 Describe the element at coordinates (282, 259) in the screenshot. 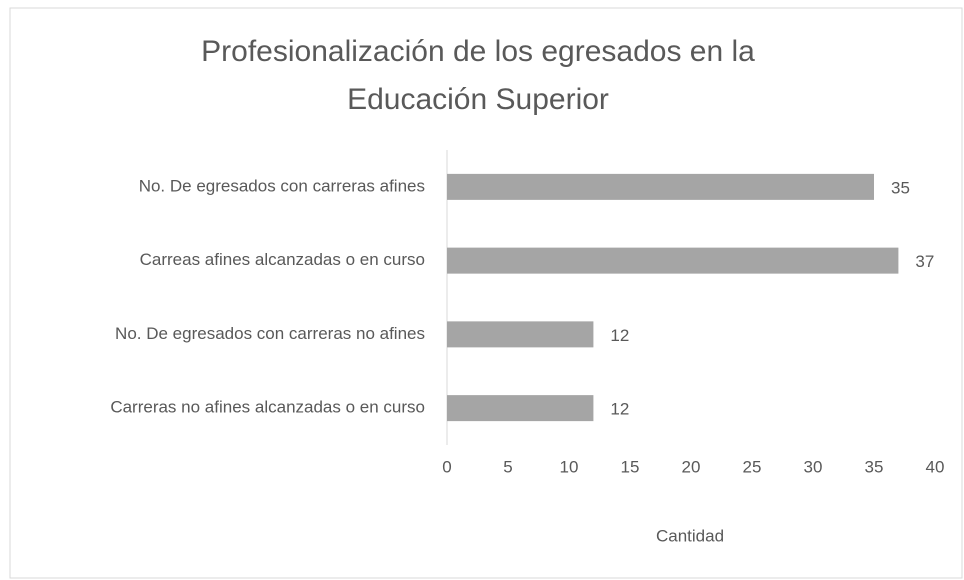

I see `y-tick-label: Carreas afines alcanzadas o en curso` at that location.